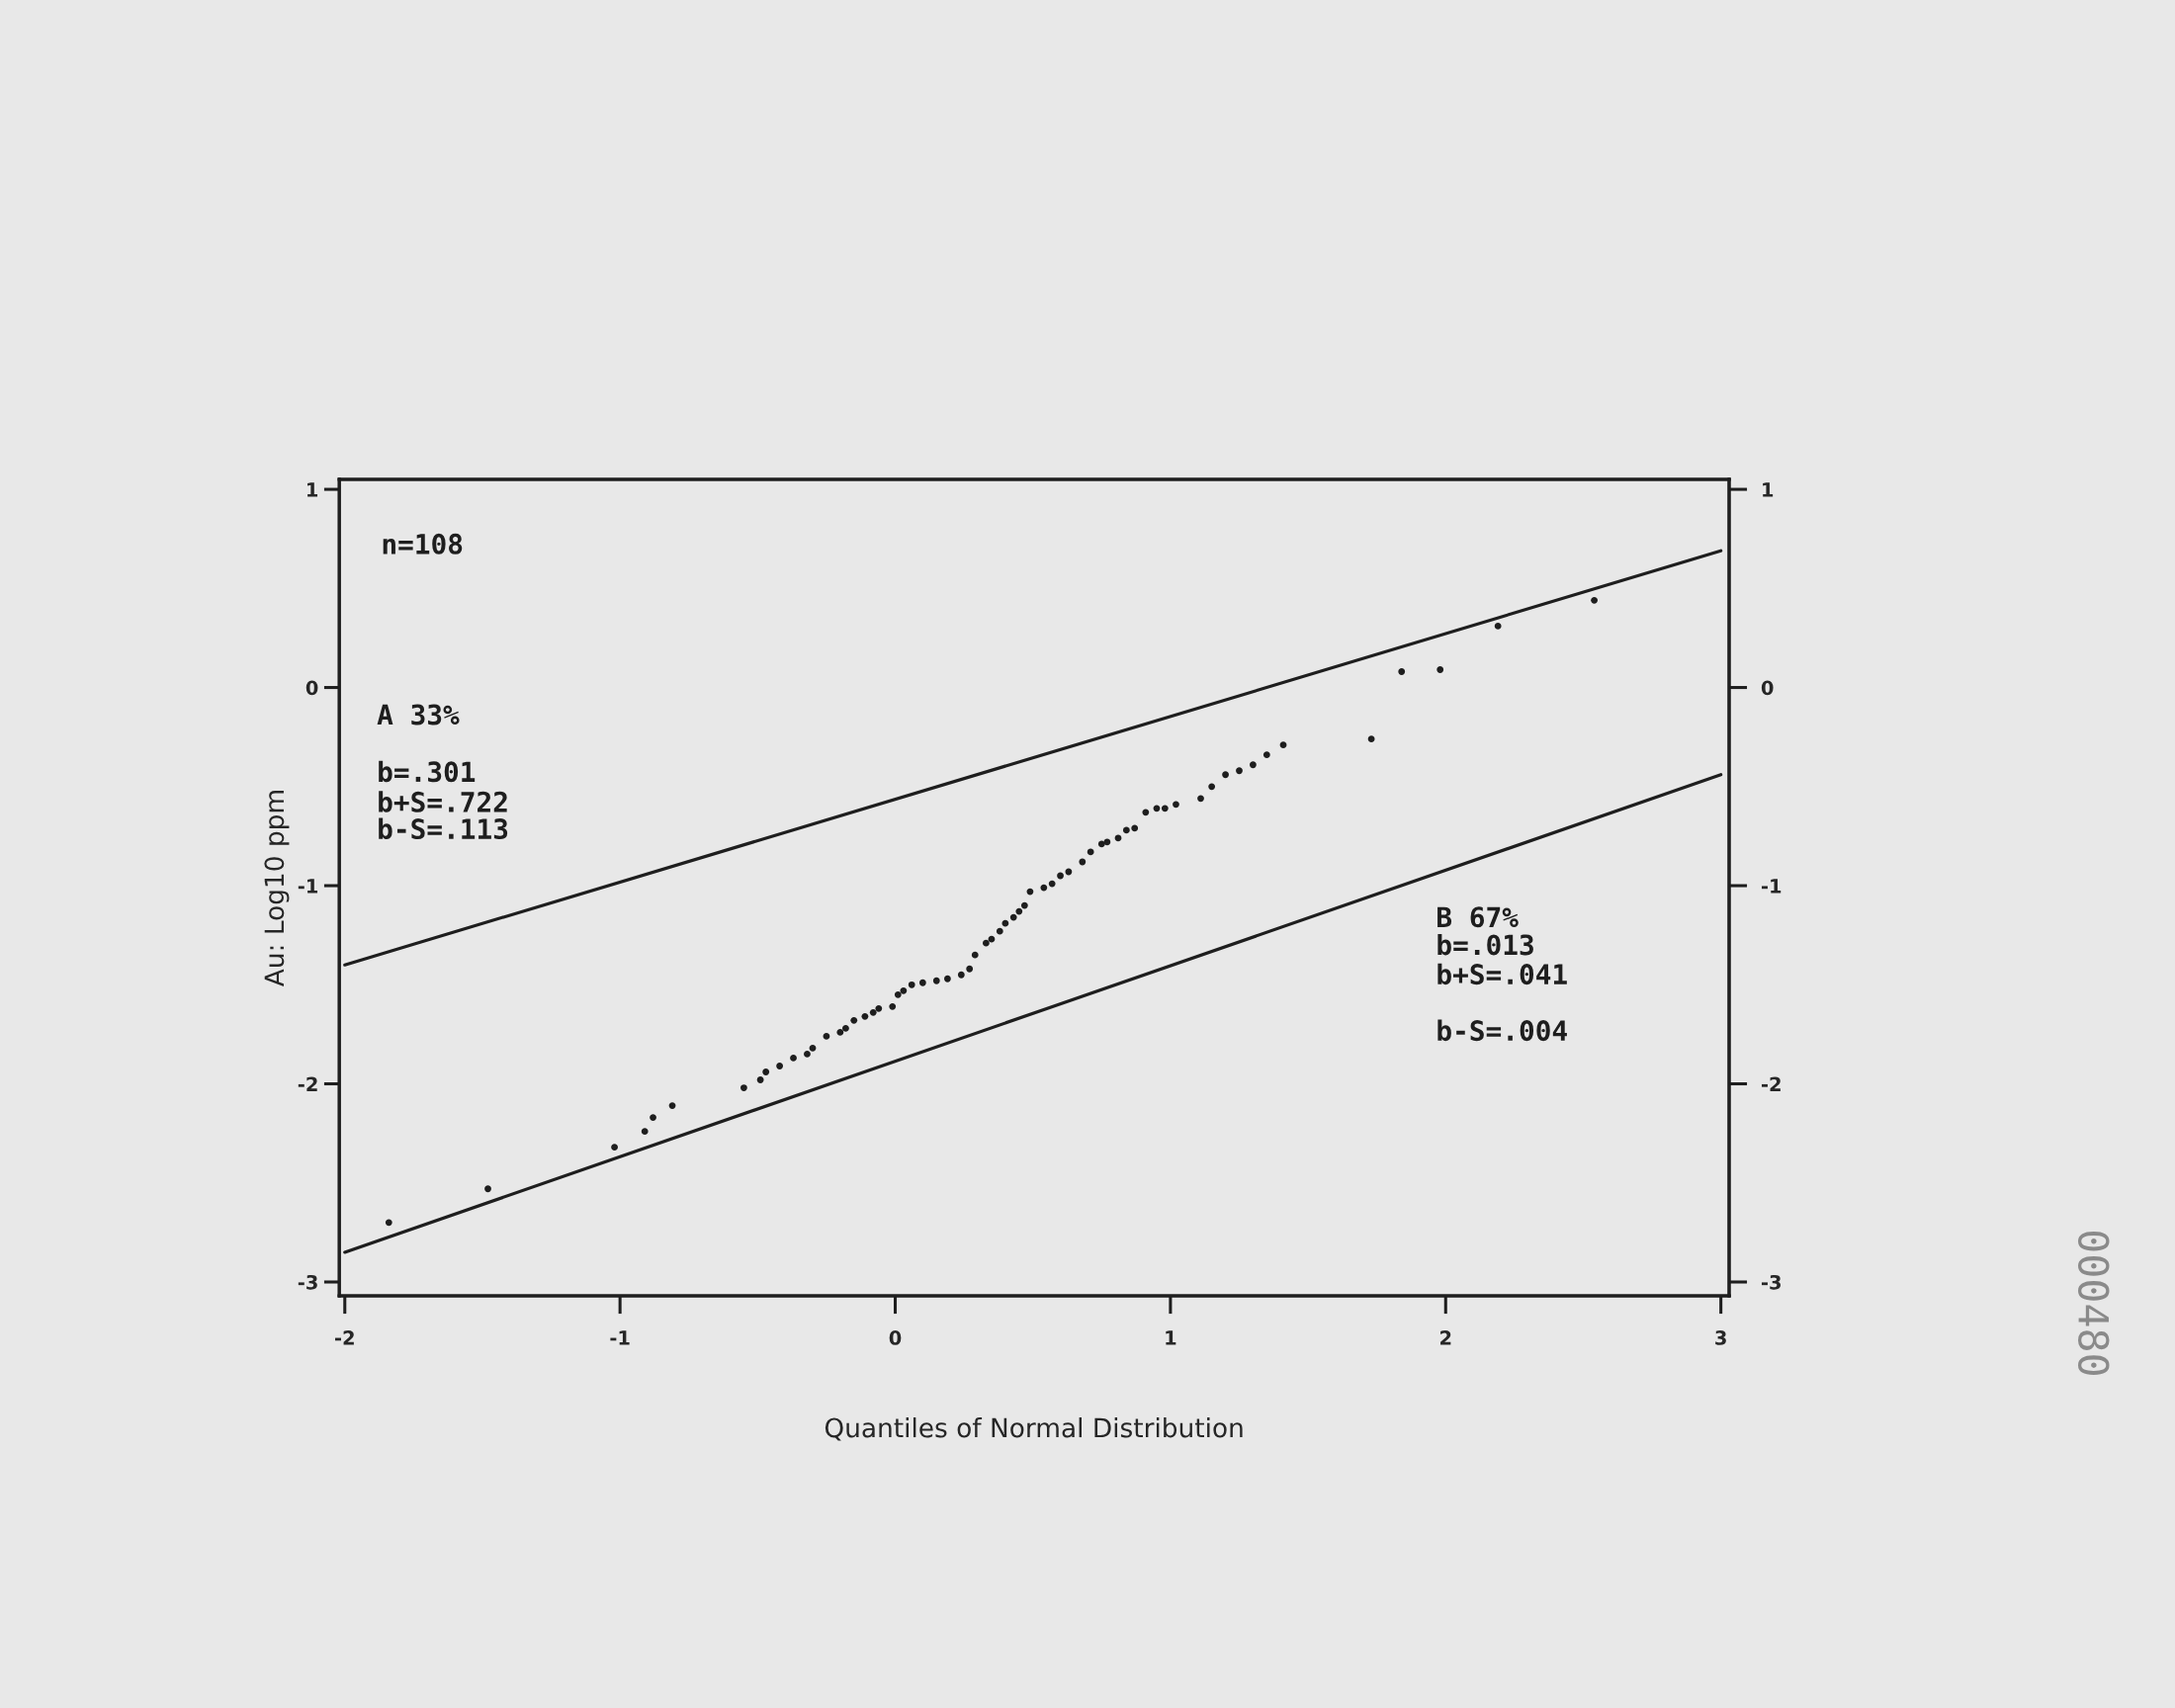 Image resolution: width=2175 pixels, height=1708 pixels. What do you see at coordinates (1720, 1337) in the screenshot?
I see `x-tick-label: 3` at bounding box center [1720, 1337].